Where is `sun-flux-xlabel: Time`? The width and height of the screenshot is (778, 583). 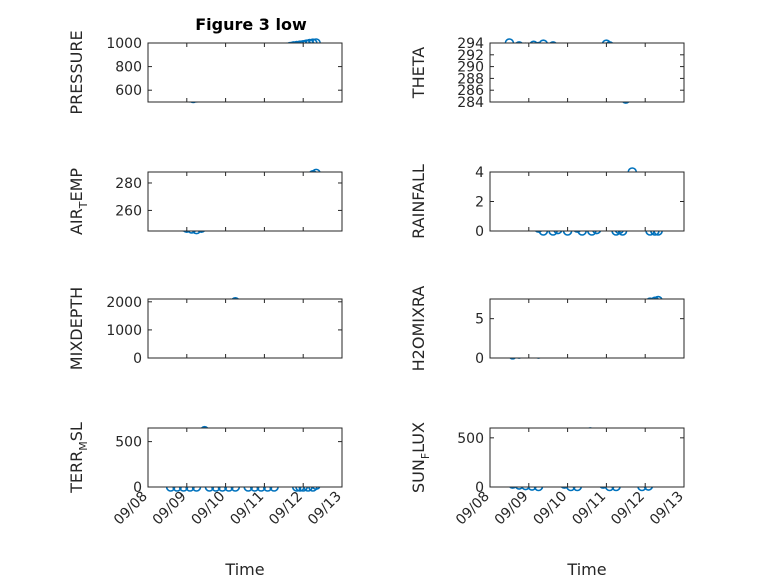 sun-flux-xlabel: Time is located at coordinates (586, 569).